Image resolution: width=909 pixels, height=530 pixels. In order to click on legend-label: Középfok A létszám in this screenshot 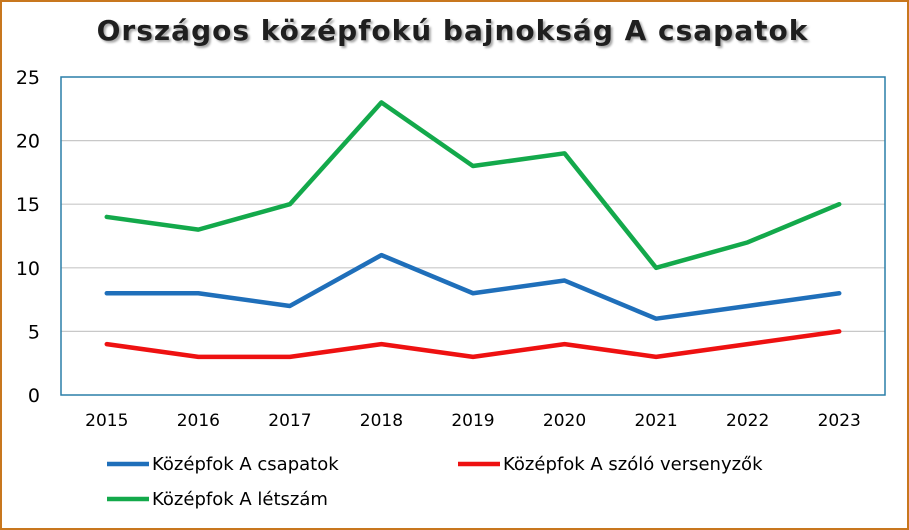, I will do `click(240, 499)`.